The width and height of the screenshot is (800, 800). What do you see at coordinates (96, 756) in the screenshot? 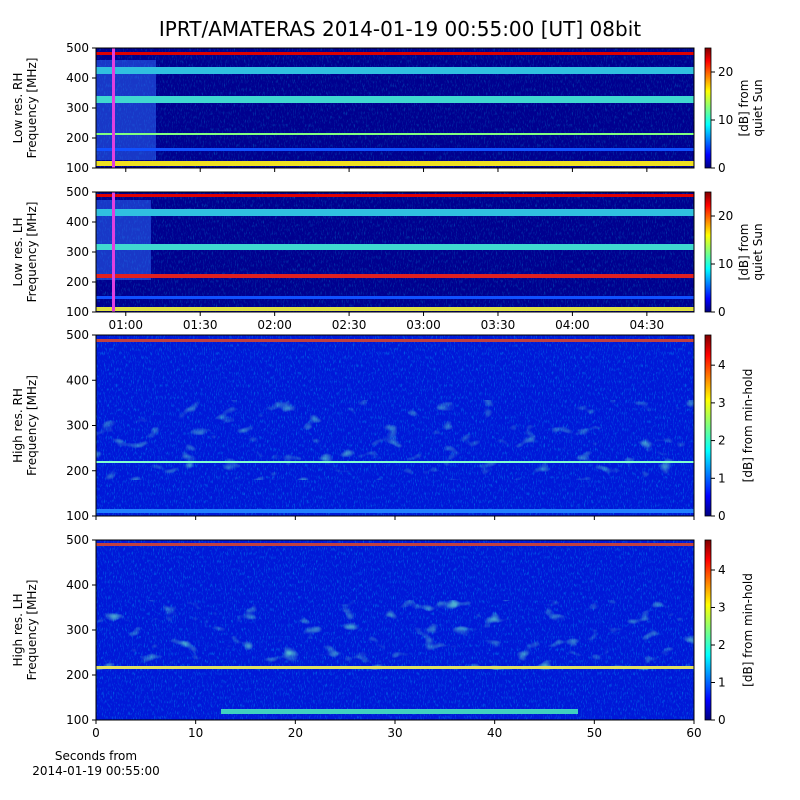
I see `x-axis-label: Seconds from` at bounding box center [96, 756].